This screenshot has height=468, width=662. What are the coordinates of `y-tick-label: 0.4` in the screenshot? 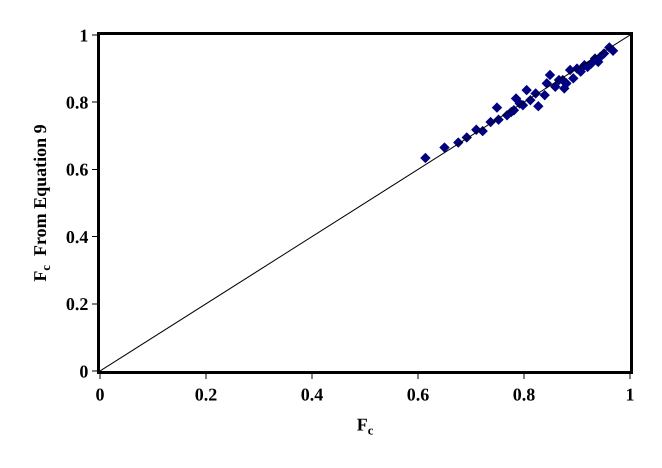 It's located at (77, 236).